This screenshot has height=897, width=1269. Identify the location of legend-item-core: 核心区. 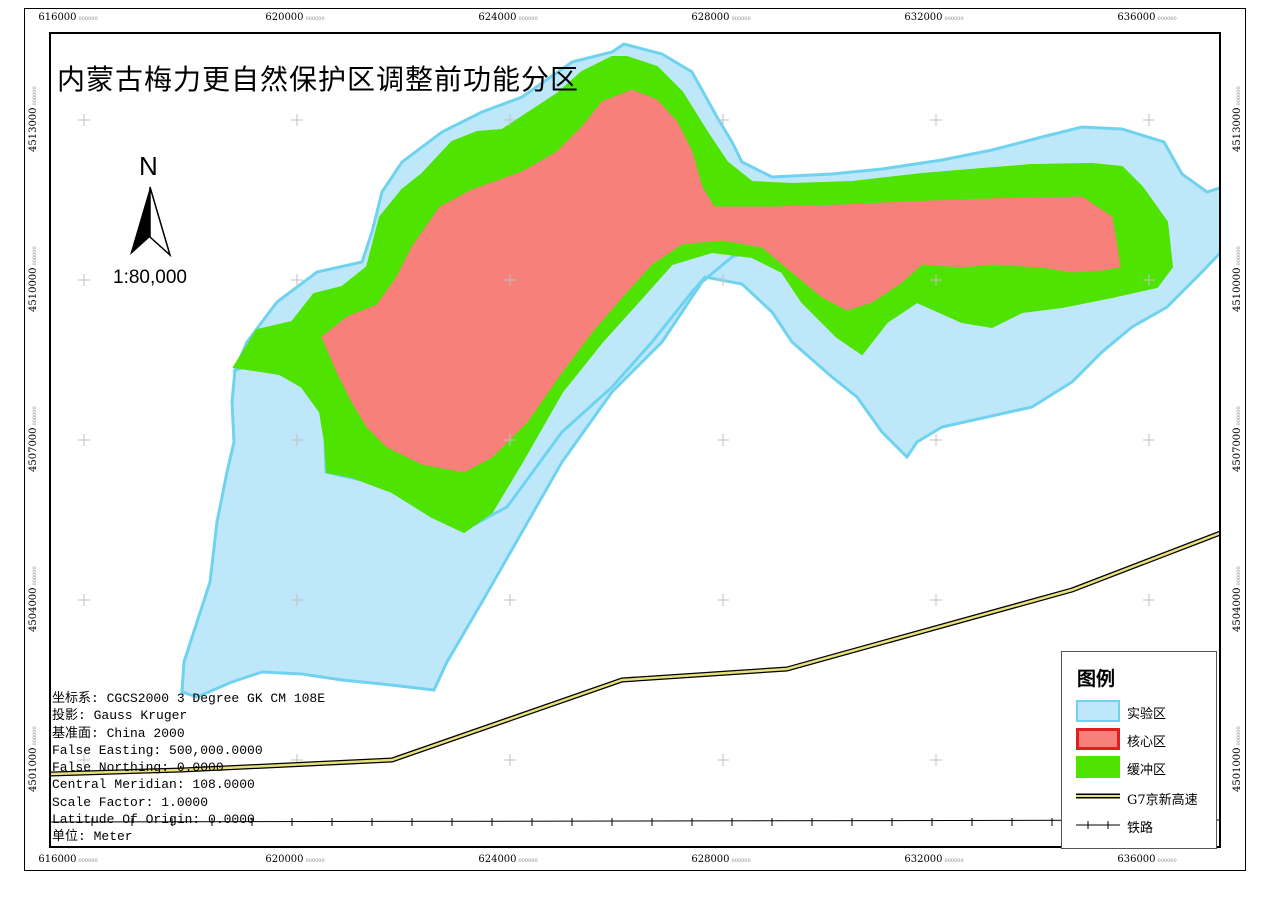
(1146, 740).